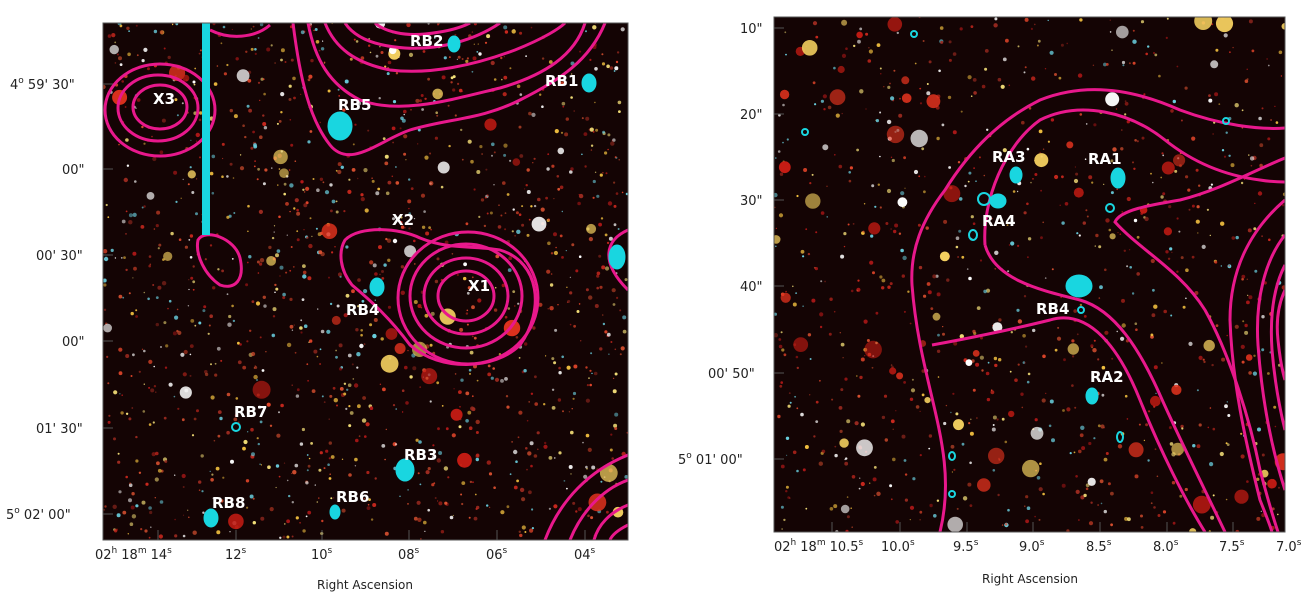 This screenshot has width=1309, height=597. What do you see at coordinates (426, 41) in the screenshot?
I see `source-label-rb2: RB2` at bounding box center [426, 41].